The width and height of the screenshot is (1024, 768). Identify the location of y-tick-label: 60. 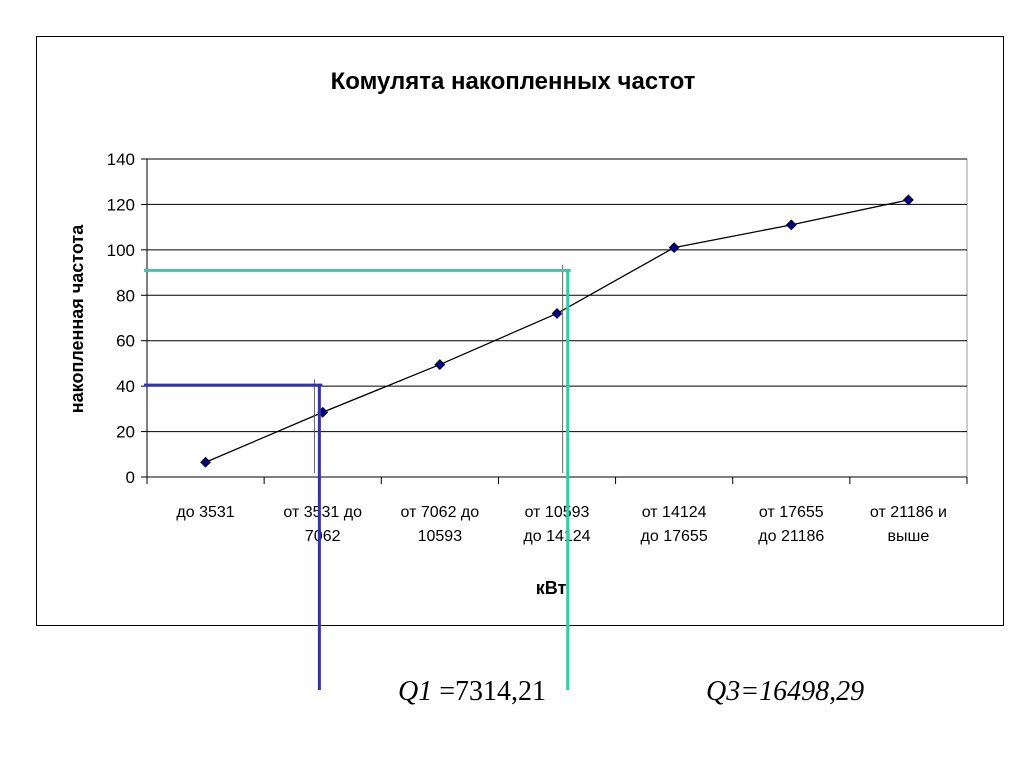
(125, 341).